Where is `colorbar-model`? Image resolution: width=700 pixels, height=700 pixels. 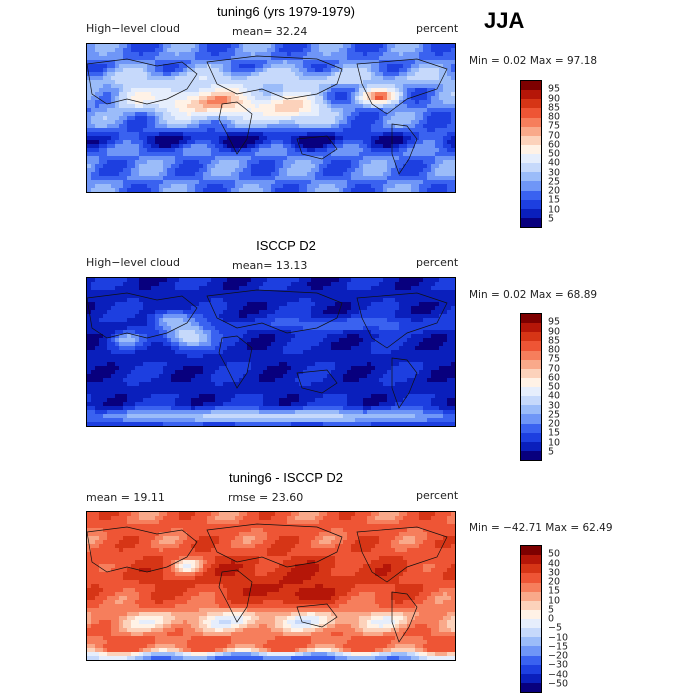
colorbar-model is located at coordinates (531, 154).